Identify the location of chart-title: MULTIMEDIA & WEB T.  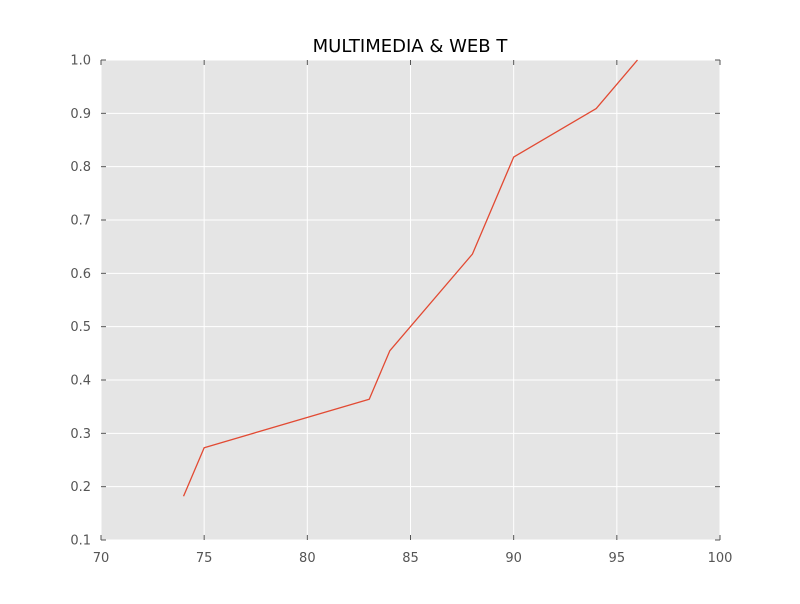
(411, 46).